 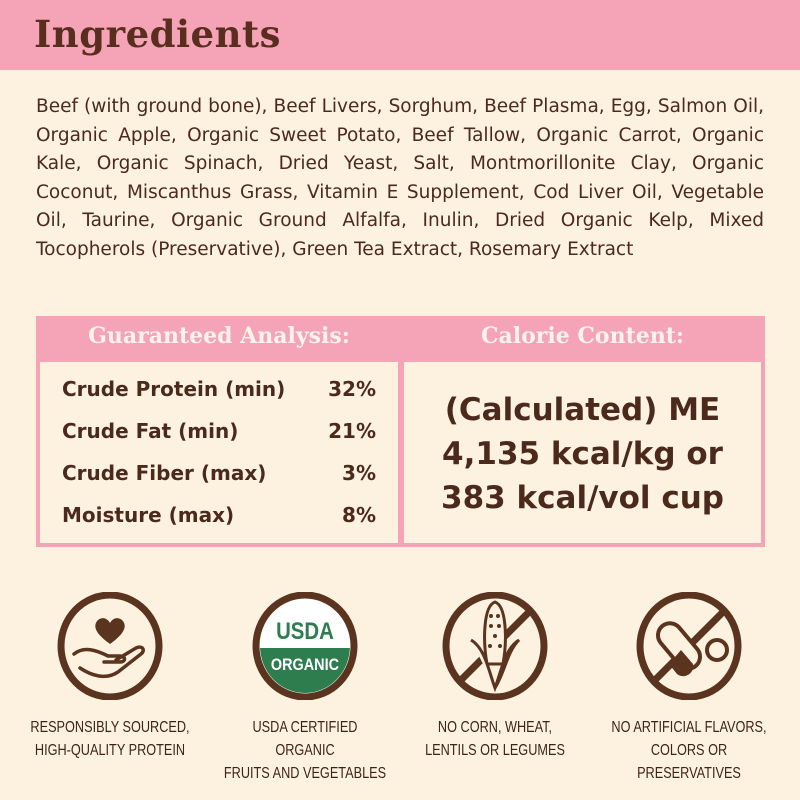 I want to click on analysis-row: Crude Protein (min) 32%, so click(x=219, y=389).